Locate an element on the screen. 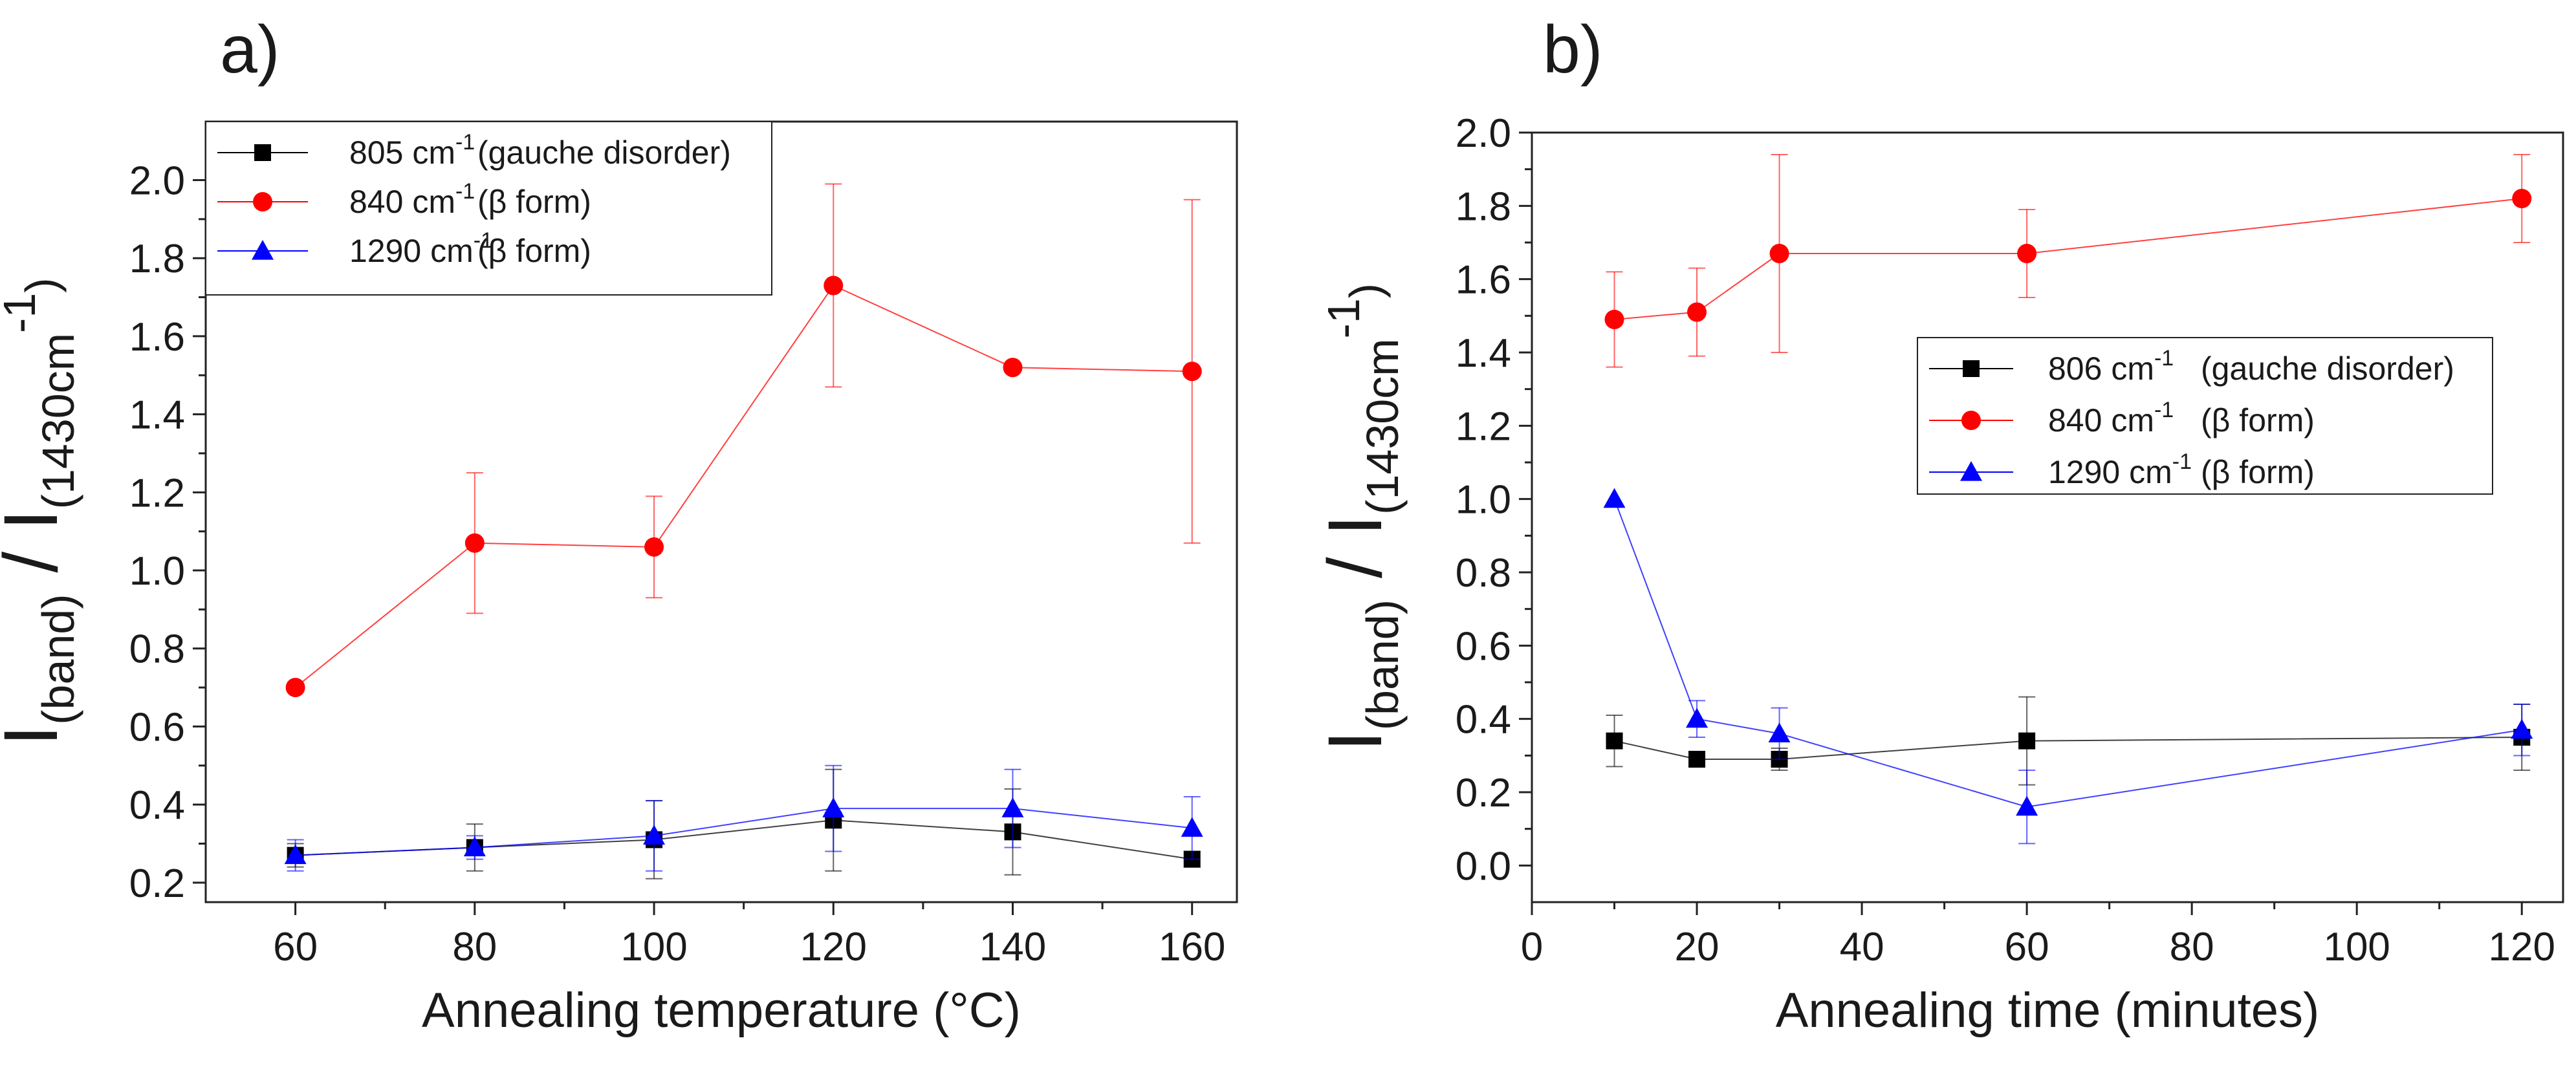 This screenshot has height=1069, width=2576. legend-name: 805 cm is located at coordinates (402, 153).